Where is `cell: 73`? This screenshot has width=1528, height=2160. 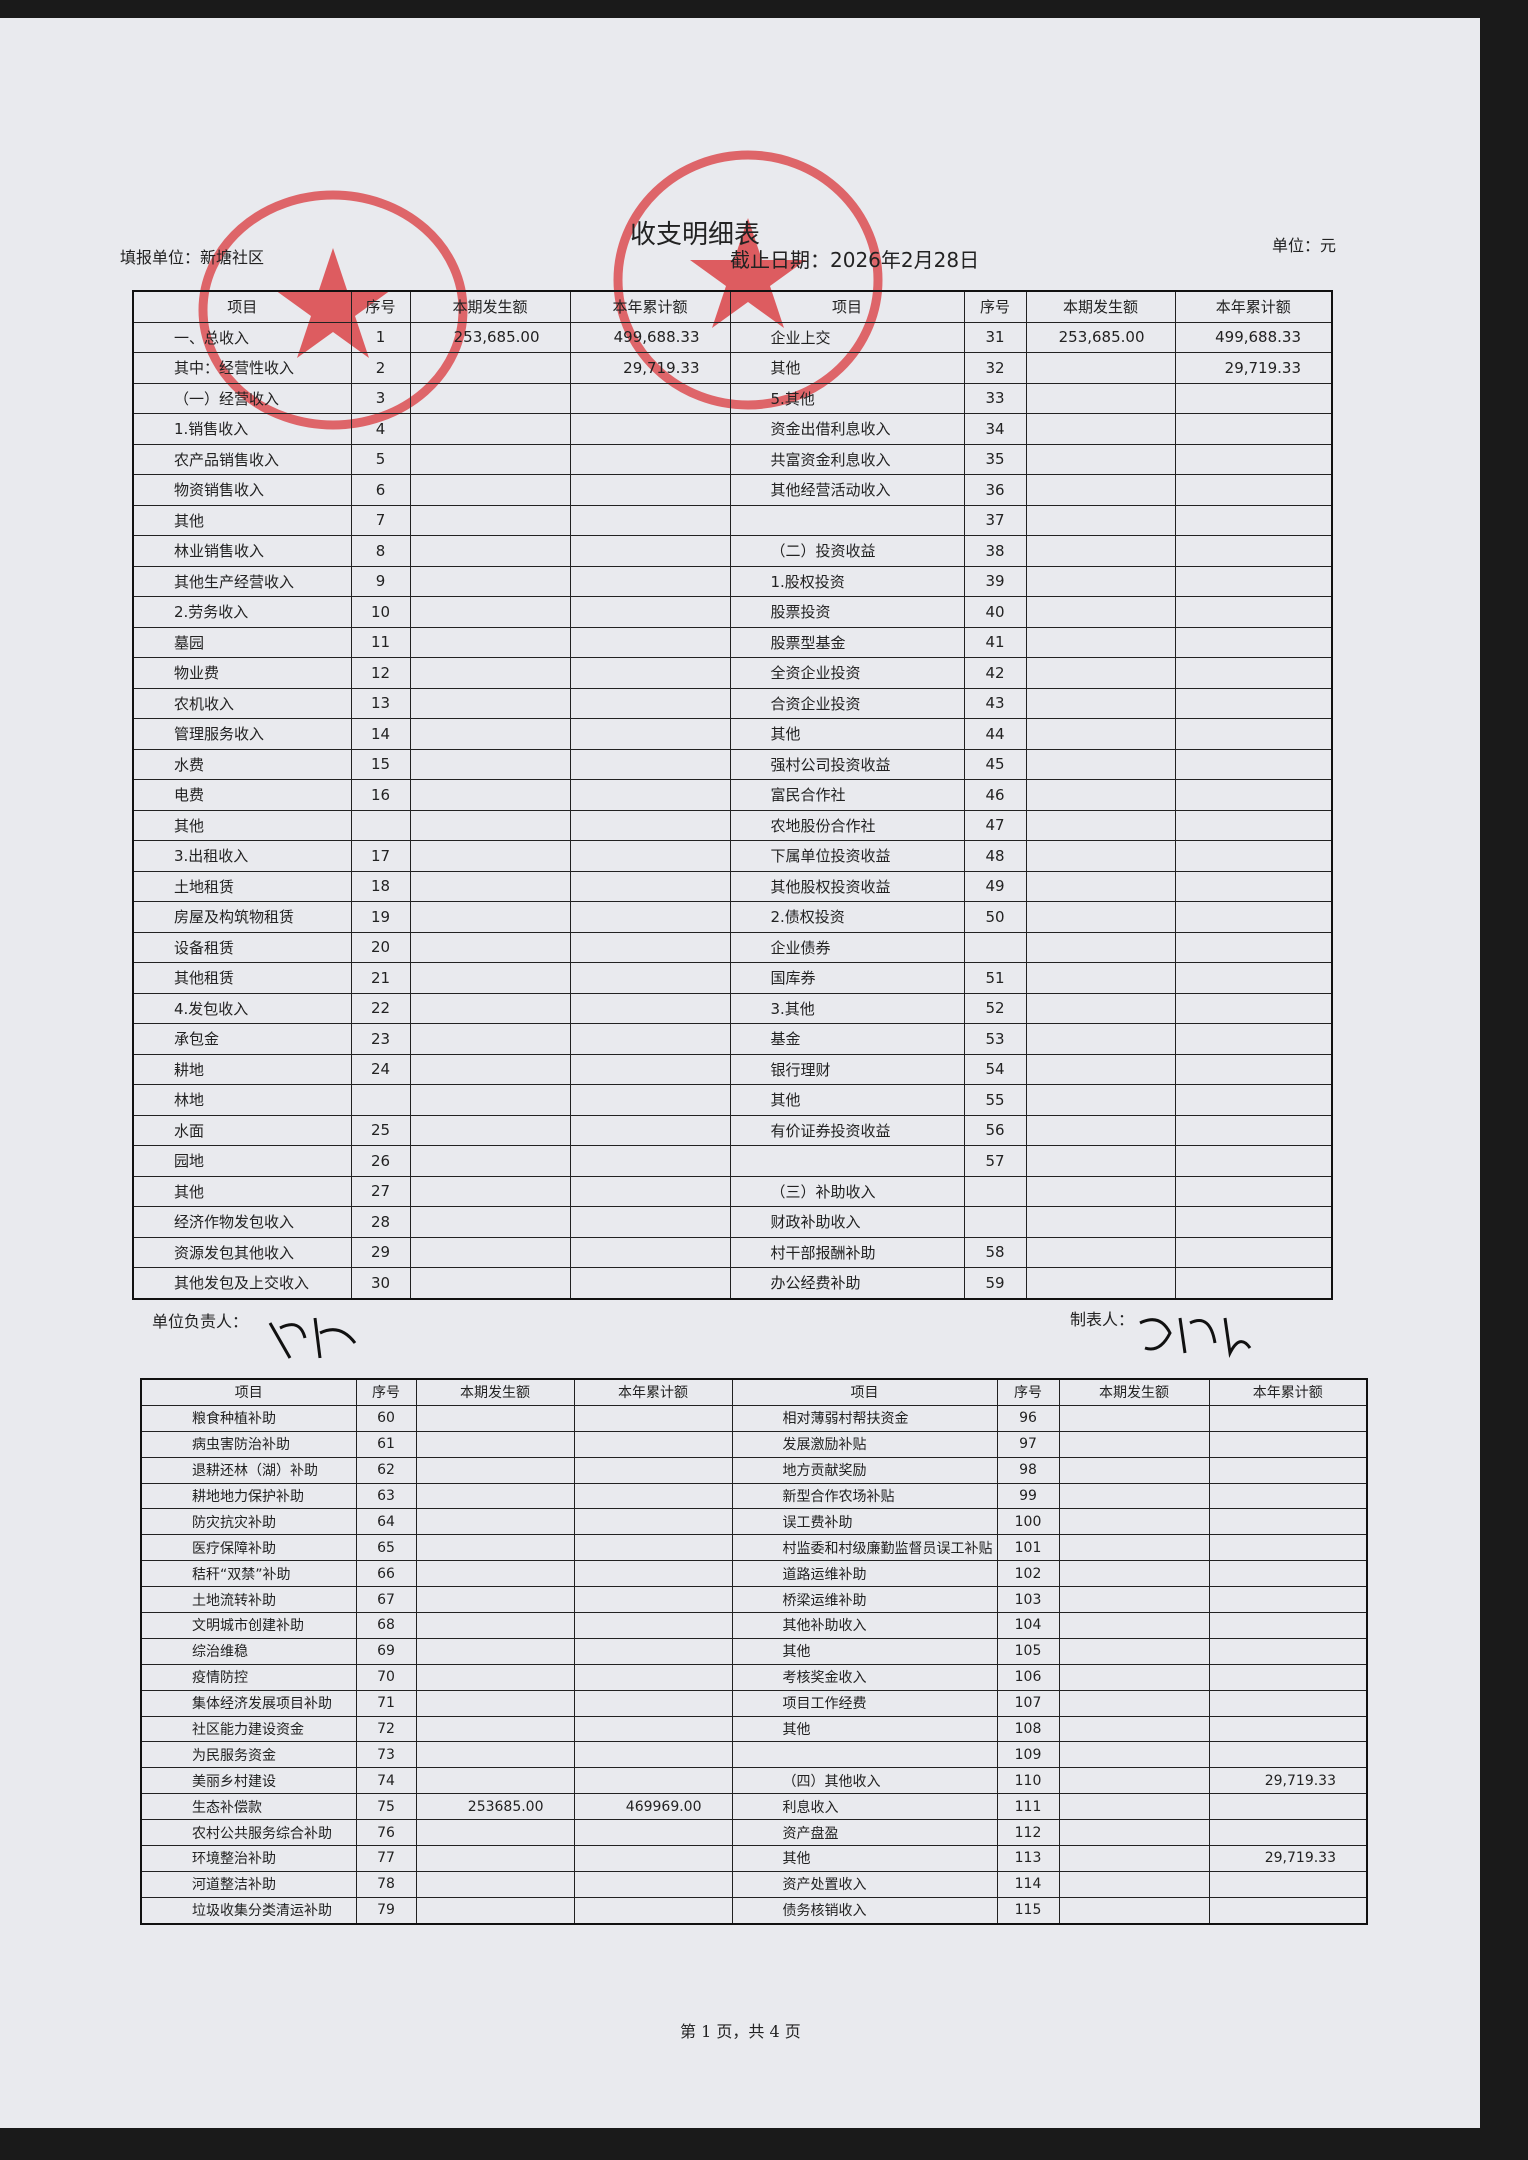
cell: 73 is located at coordinates (386, 1755).